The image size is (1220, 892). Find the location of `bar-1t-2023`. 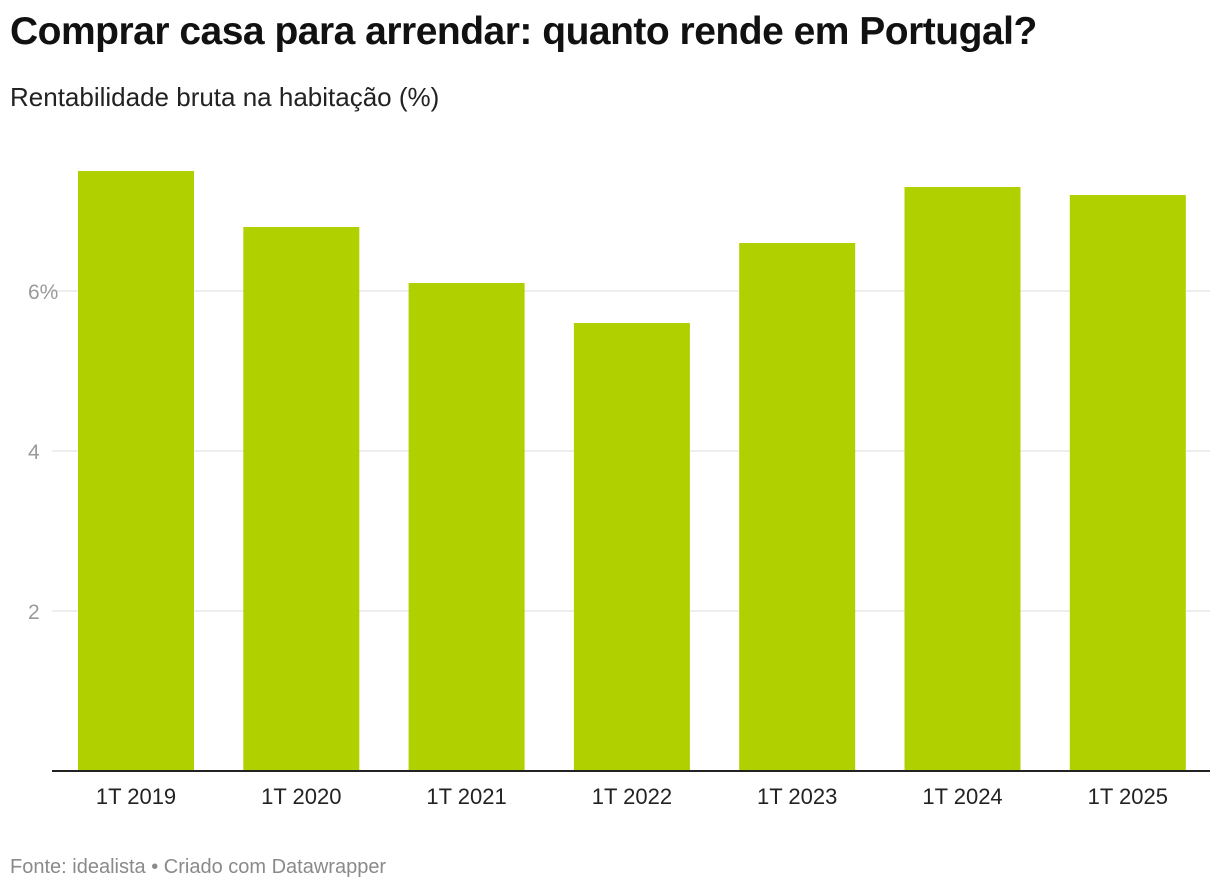

bar-1t-2023 is located at coordinates (797, 507).